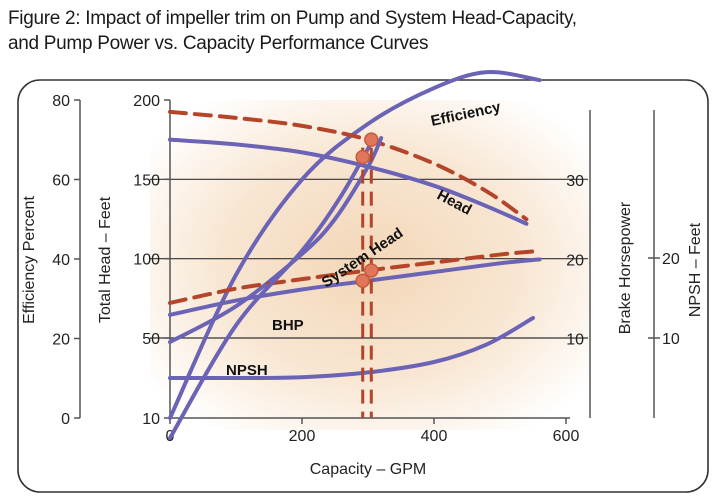 This screenshot has height=498, width=720. What do you see at coordinates (276, 240) in the screenshot?
I see `system-head-solid-series-line` at bounding box center [276, 240].